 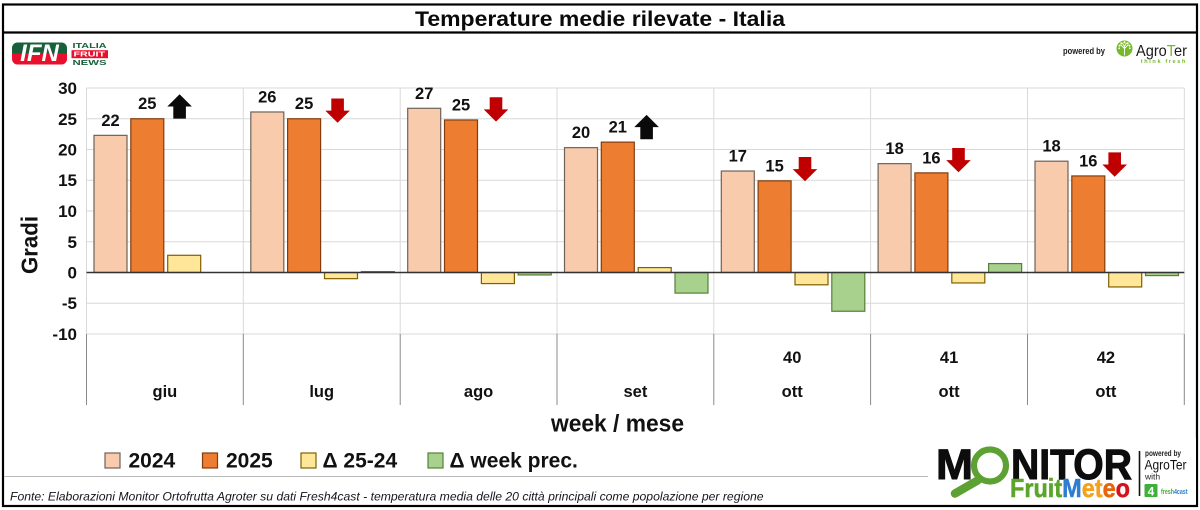 What do you see at coordinates (67, 88) in the screenshot?
I see `svg-text: 30` at bounding box center [67, 88].